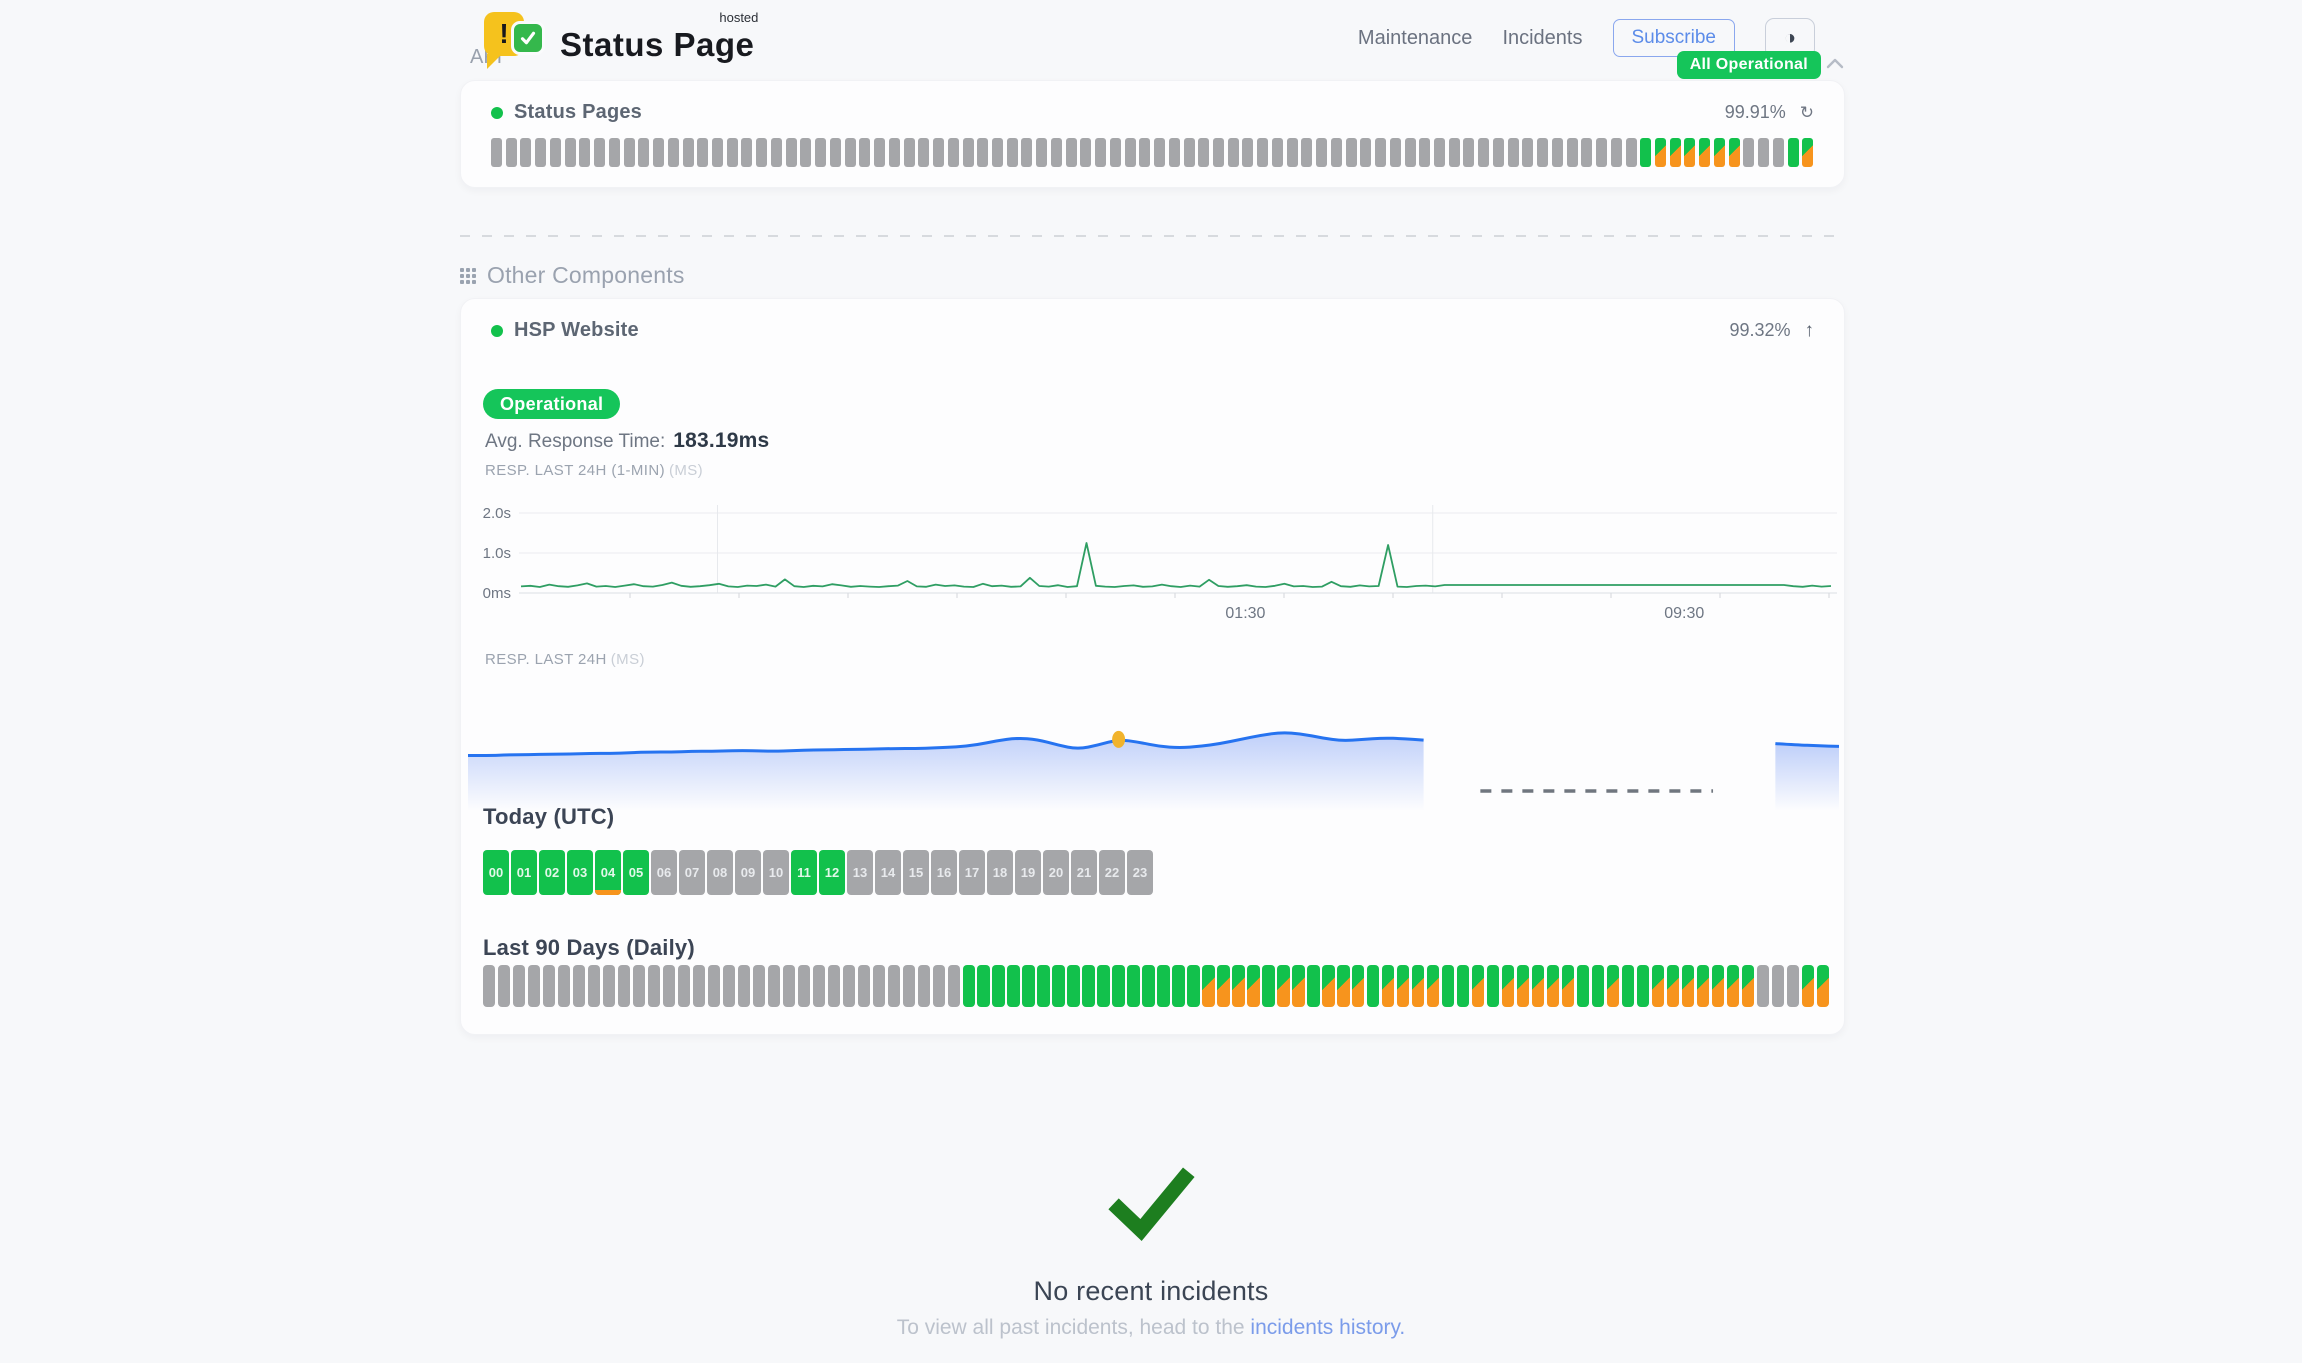  Describe the element at coordinates (804, 872) in the screenshot. I see `hour-box-11: 11` at that location.